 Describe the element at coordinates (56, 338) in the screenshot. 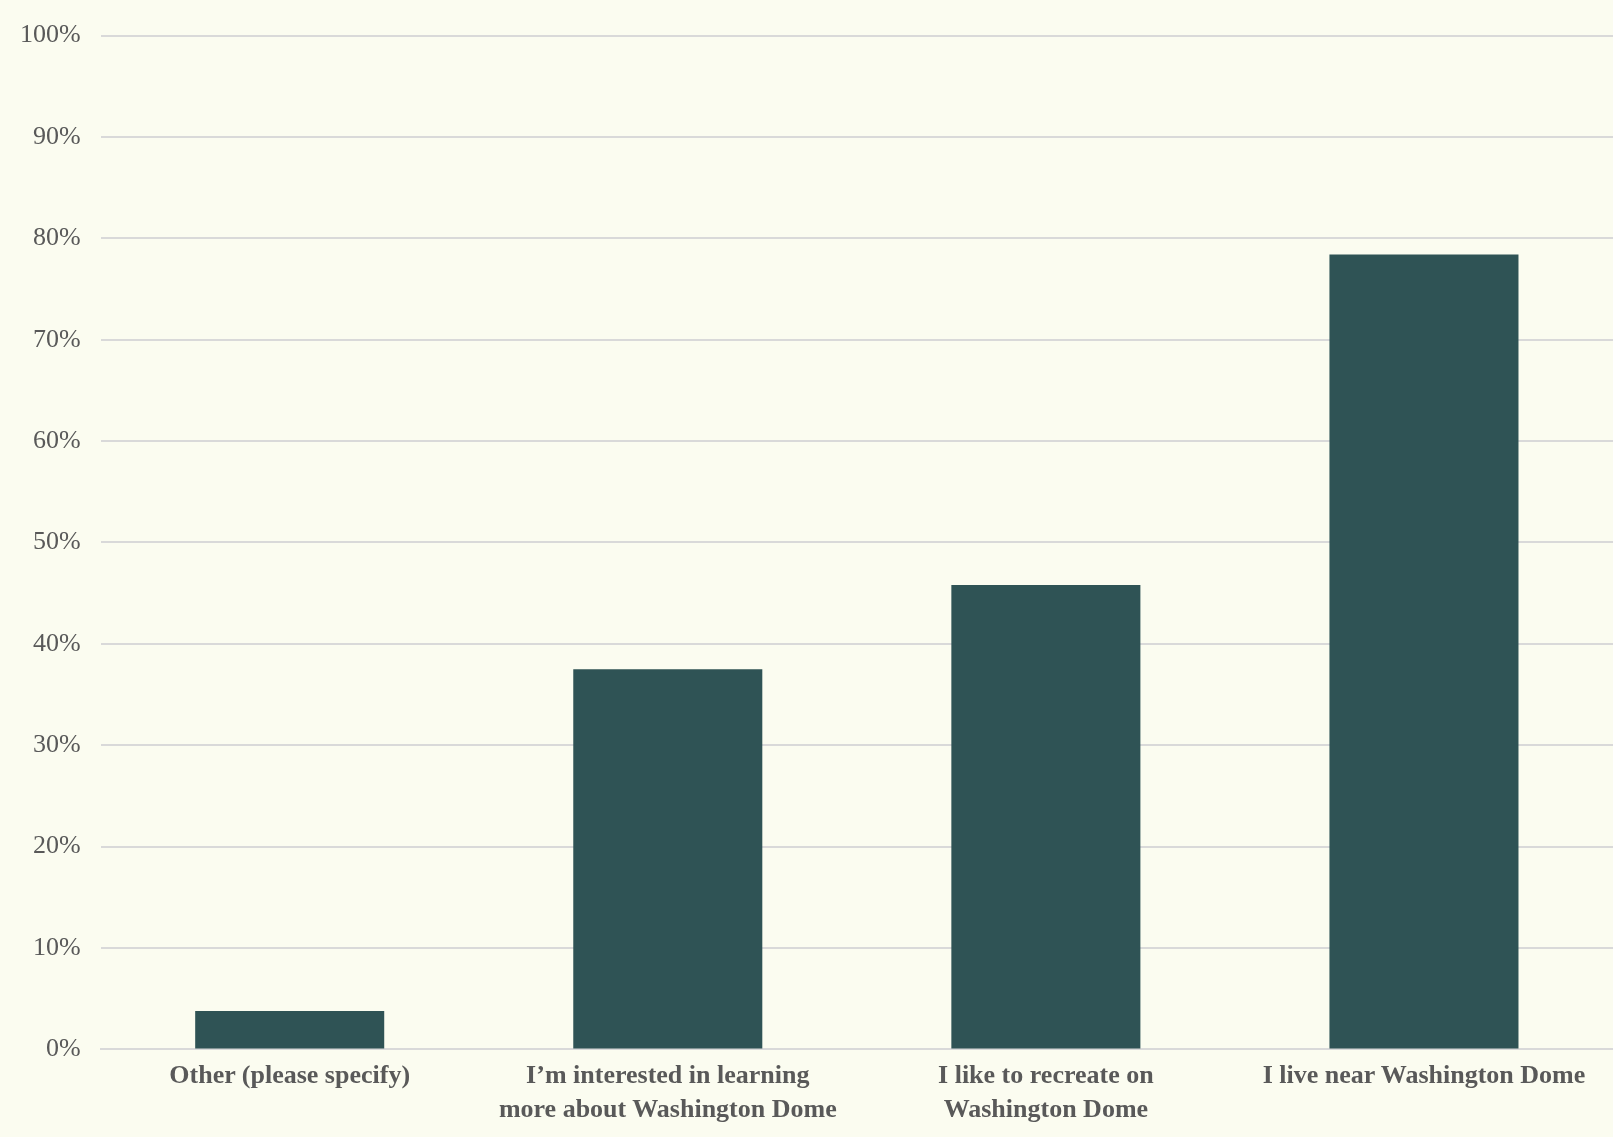

I see `y-tick-label: 70%` at that location.